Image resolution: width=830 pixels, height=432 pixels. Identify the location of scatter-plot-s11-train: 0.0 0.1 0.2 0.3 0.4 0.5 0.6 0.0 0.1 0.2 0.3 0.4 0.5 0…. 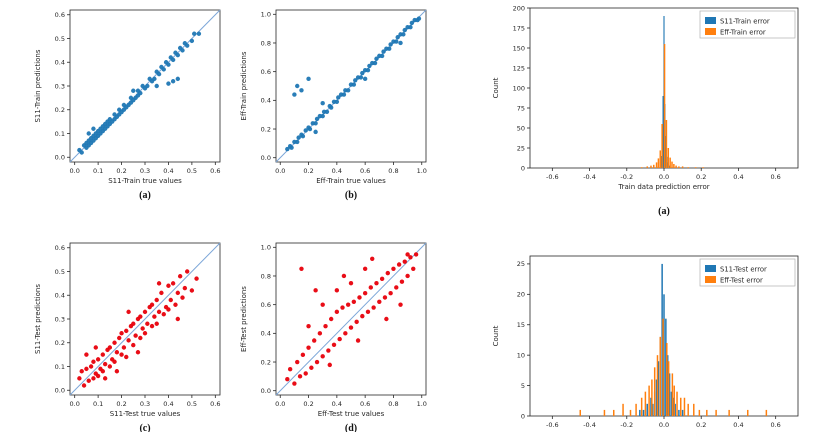
(130, 97).